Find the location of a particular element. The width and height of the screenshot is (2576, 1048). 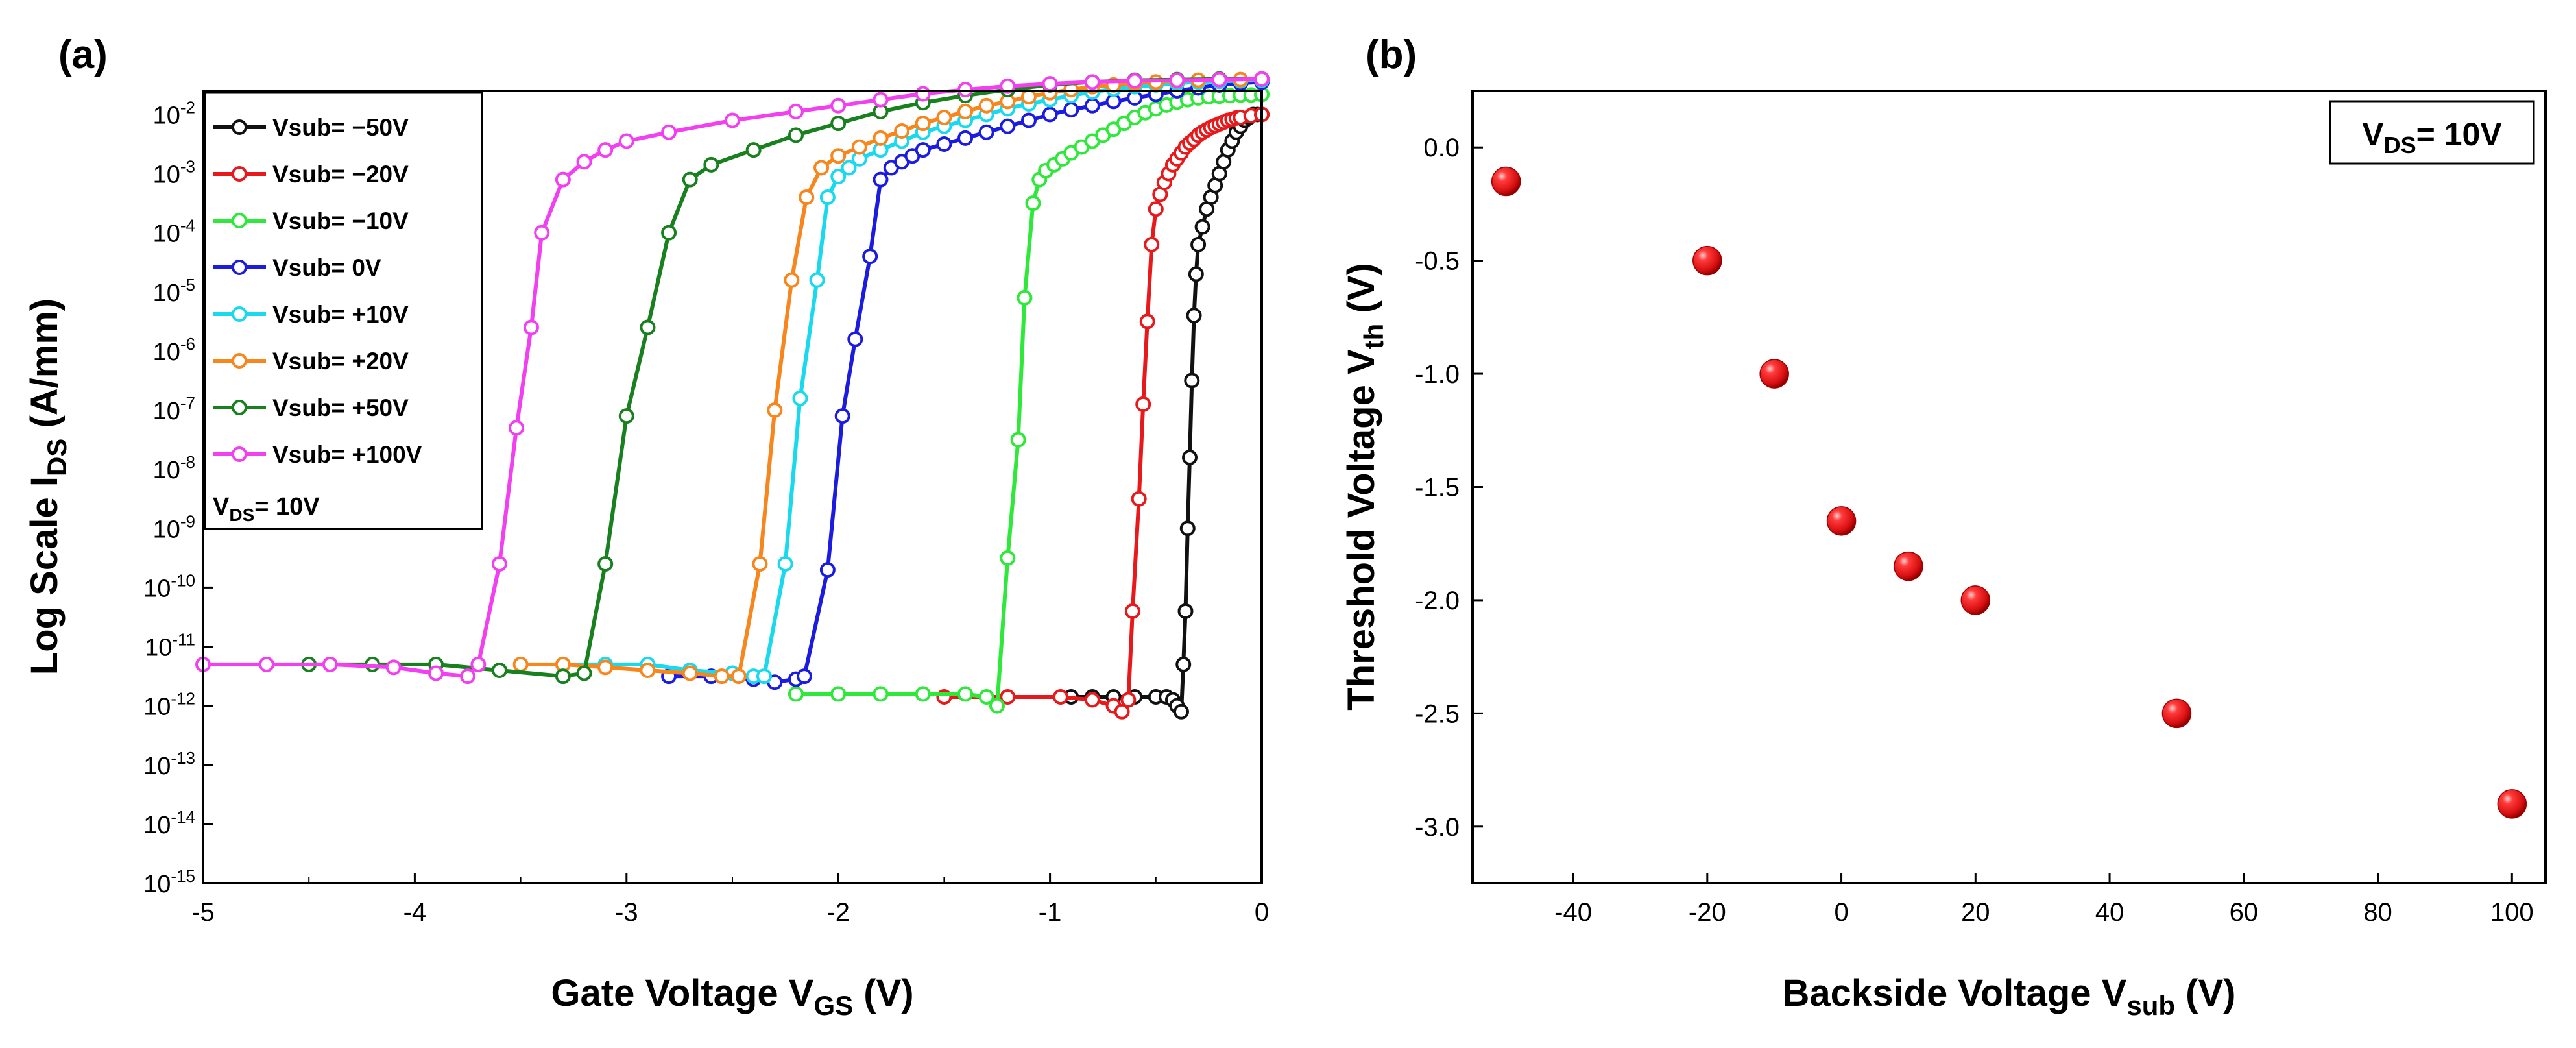

panel-a-x-axis-label: Gate Voltage VGS (V) is located at coordinates (732, 996).